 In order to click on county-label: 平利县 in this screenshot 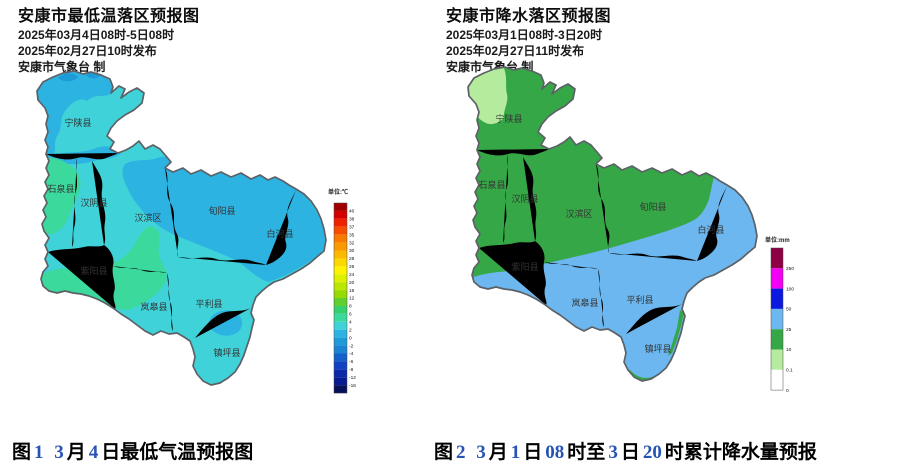, I will do `click(639, 299)`.